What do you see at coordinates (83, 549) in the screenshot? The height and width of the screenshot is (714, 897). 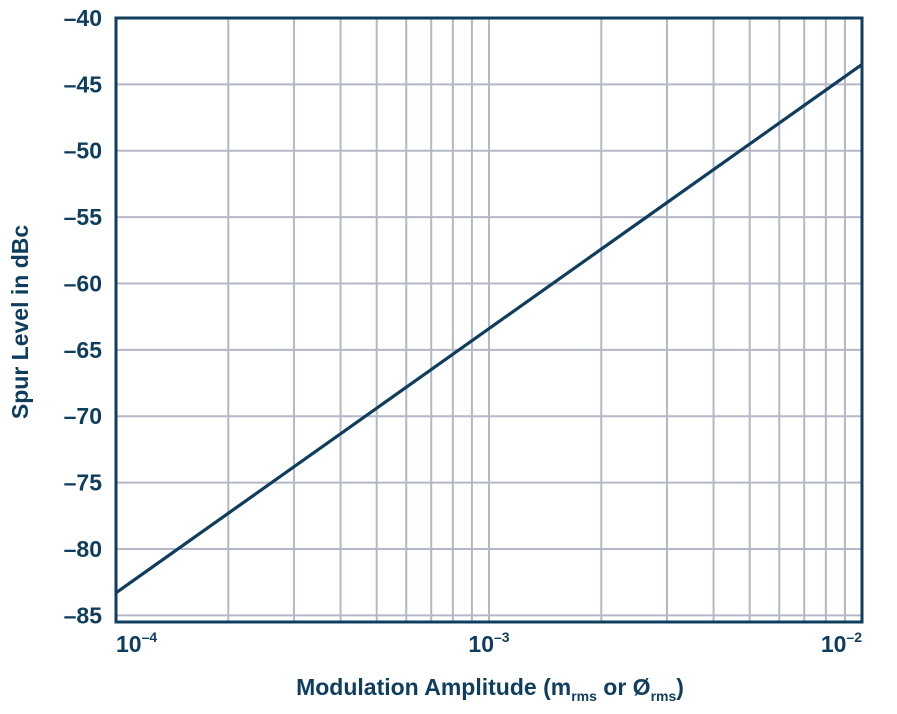 I see `y-tick-label: –80` at bounding box center [83, 549].